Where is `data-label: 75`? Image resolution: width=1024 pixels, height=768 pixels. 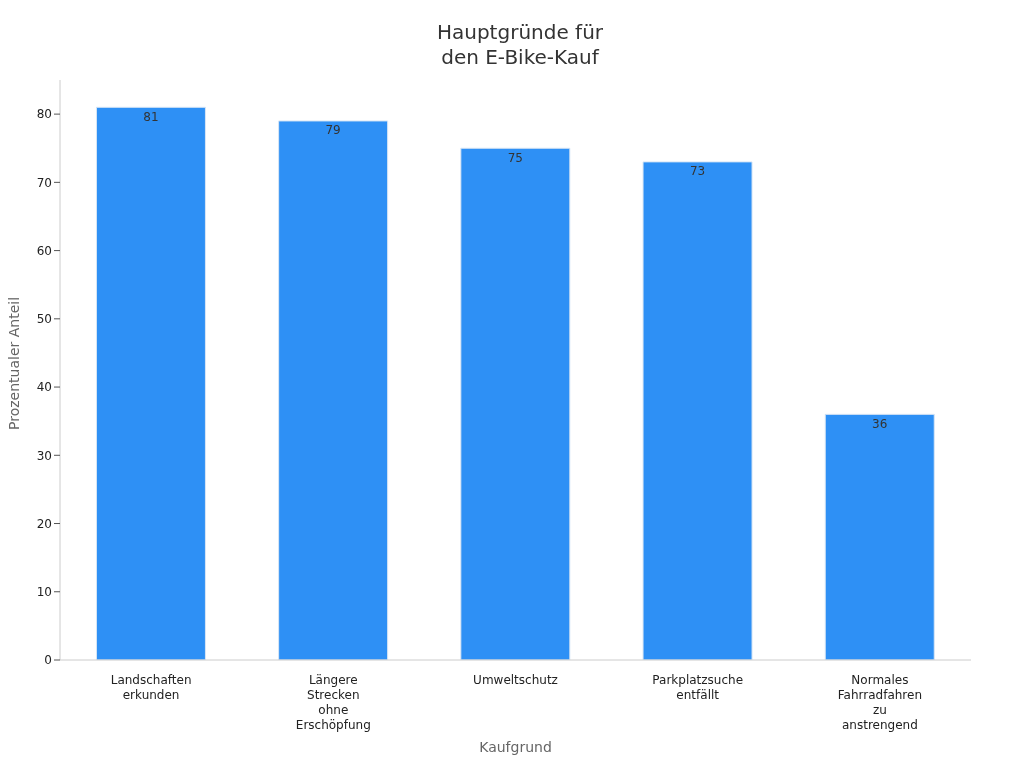 data-label: 75 is located at coordinates (515, 157).